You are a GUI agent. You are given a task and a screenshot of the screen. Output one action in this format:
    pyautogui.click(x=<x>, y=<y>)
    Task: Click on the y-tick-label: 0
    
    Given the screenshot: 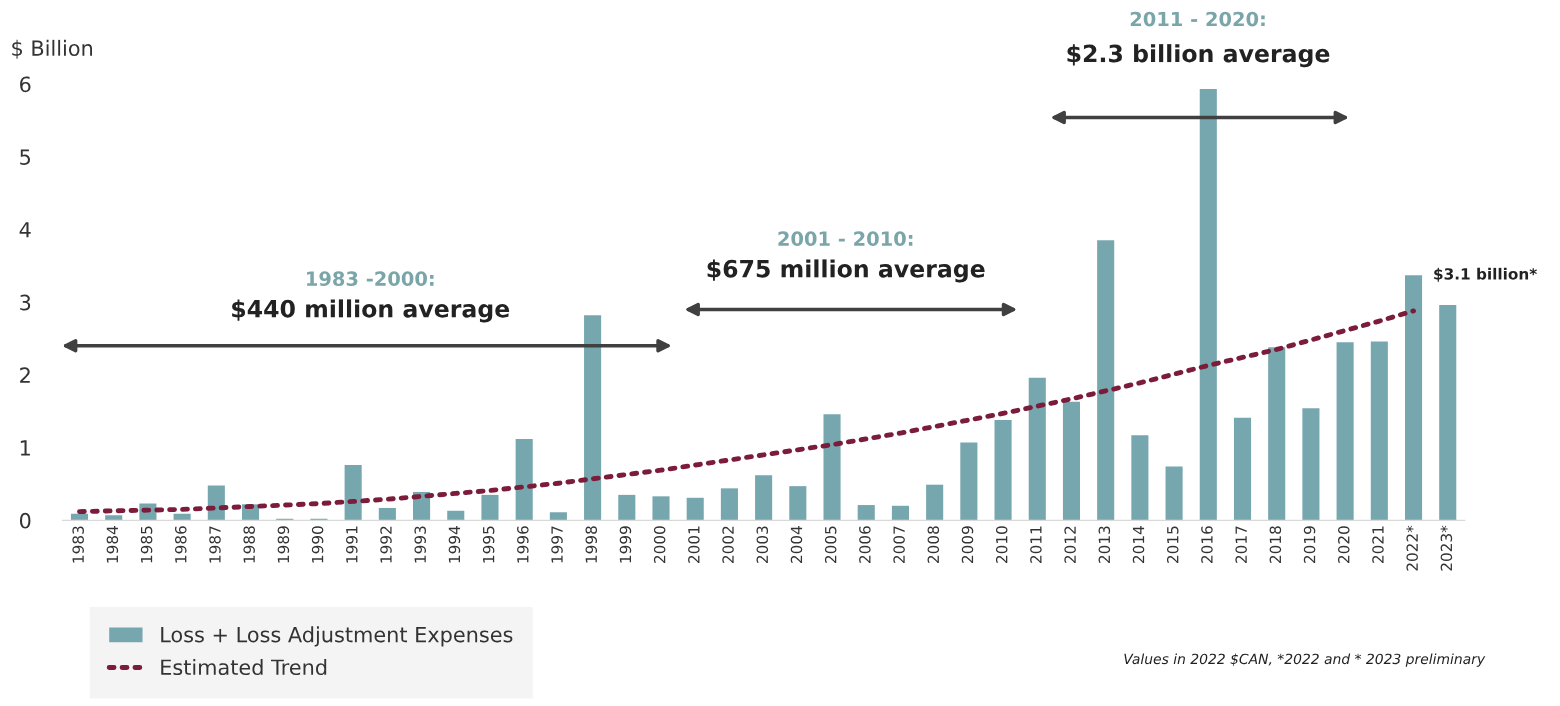 What is the action you would take?
    pyautogui.click(x=25, y=520)
    